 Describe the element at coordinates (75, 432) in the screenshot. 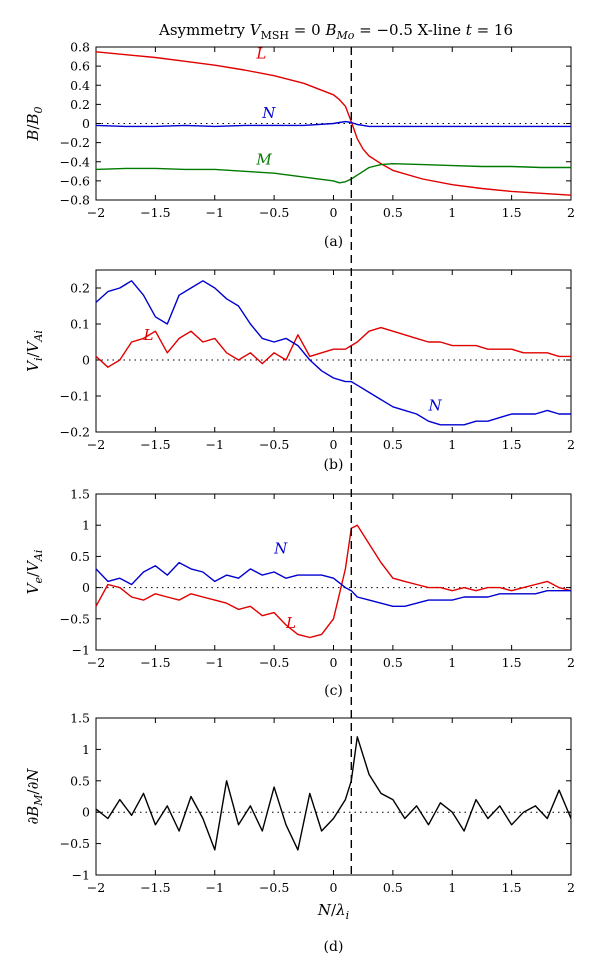

I see `y-tick-label: −0.2` at that location.